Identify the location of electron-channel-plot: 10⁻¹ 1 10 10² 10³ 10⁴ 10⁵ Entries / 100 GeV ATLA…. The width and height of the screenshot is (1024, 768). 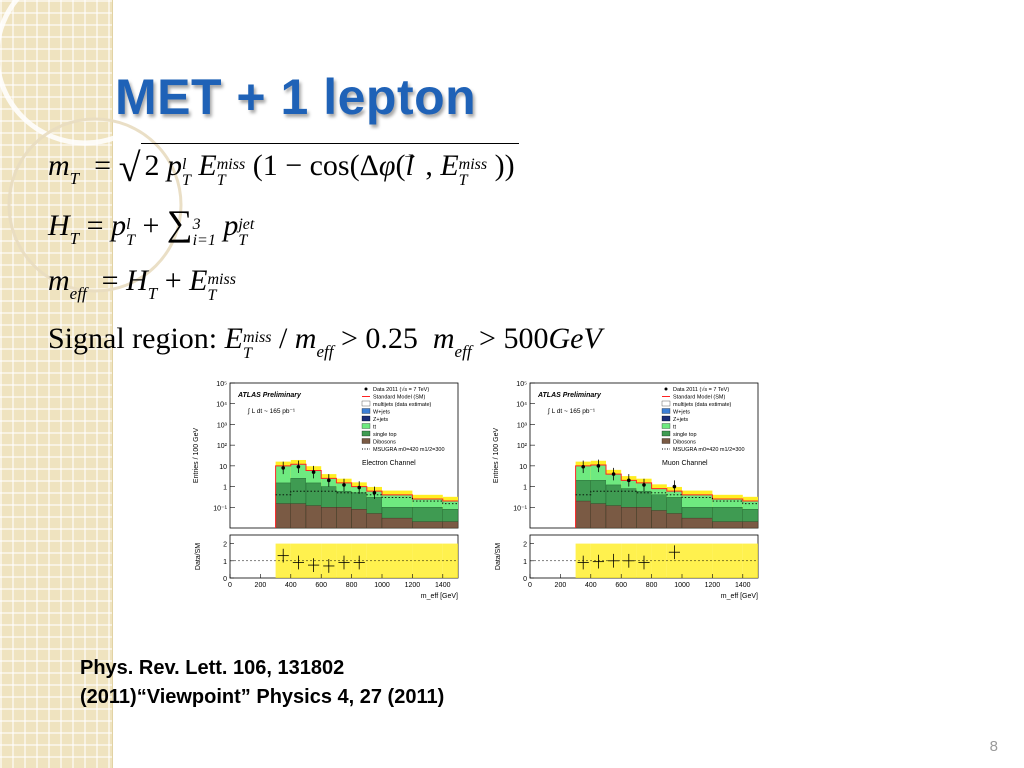
(326, 494).